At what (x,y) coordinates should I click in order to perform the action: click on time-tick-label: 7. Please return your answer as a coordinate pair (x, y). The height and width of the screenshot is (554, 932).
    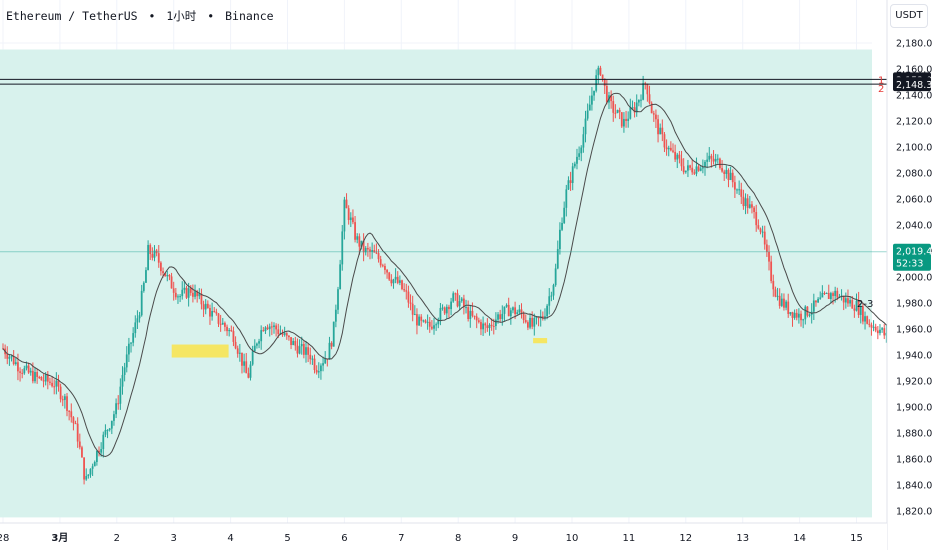
    Looking at the image, I should click on (401, 538).